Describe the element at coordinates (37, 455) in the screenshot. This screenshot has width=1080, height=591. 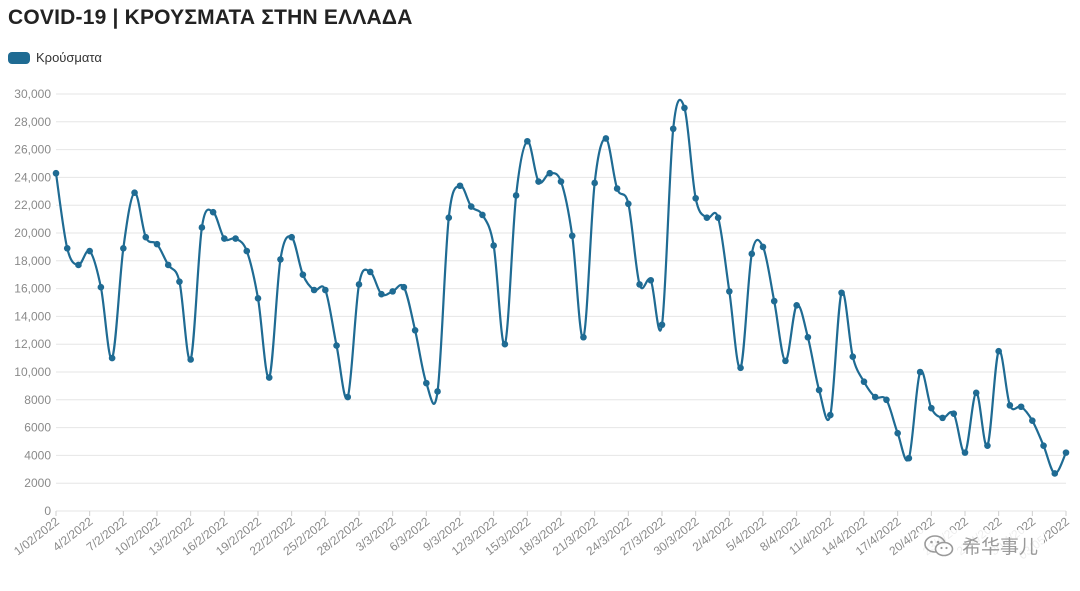
I see `y-tick-label: 4000` at that location.